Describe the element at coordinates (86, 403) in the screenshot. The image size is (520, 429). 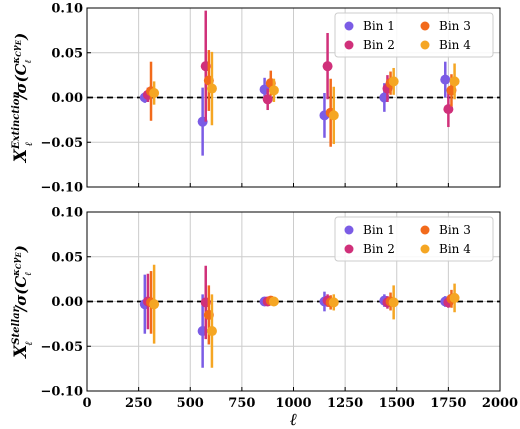
I see `x-tick-label: 0` at that location.